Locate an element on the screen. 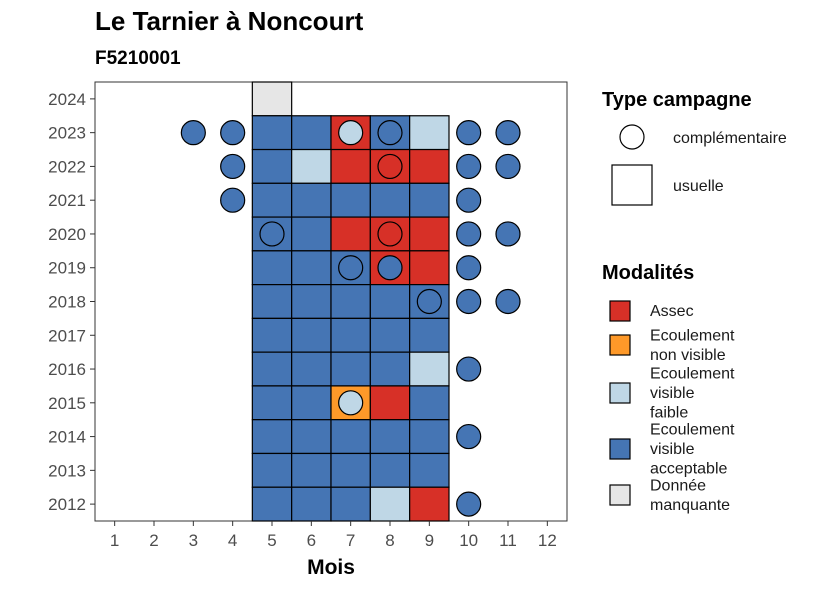 The height and width of the screenshot is (590, 826). x-tick-label: 3 is located at coordinates (193, 540).